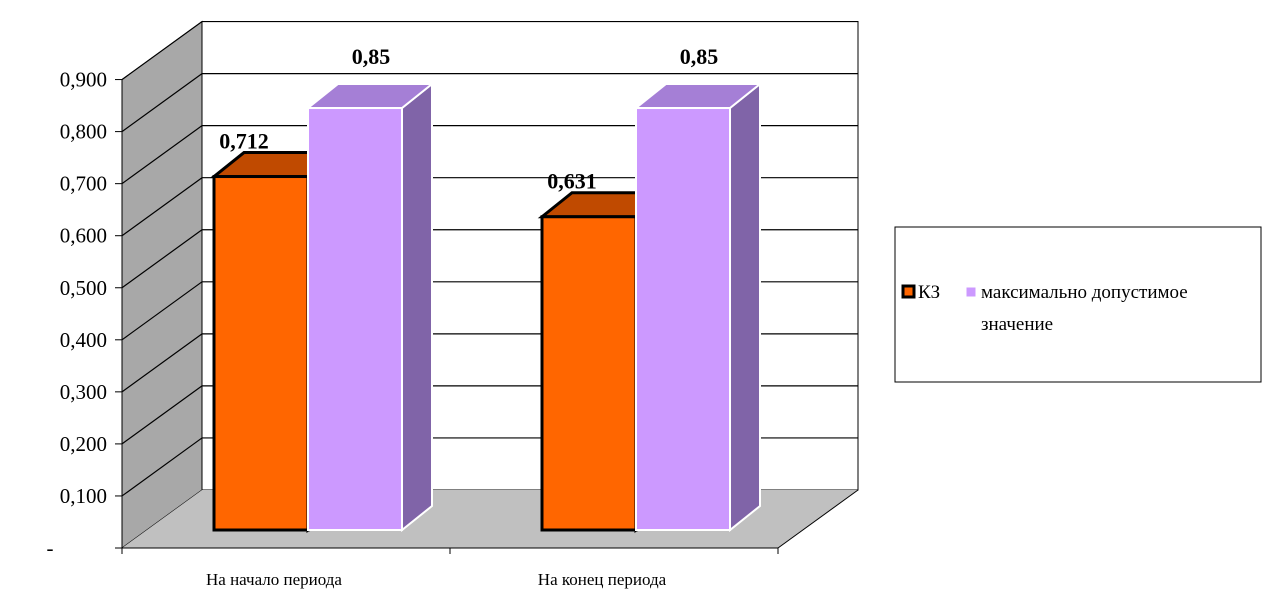 The image size is (1264, 589). Describe the element at coordinates (83, 496) in the screenshot. I see `y-tick-label: 0,100` at that location.